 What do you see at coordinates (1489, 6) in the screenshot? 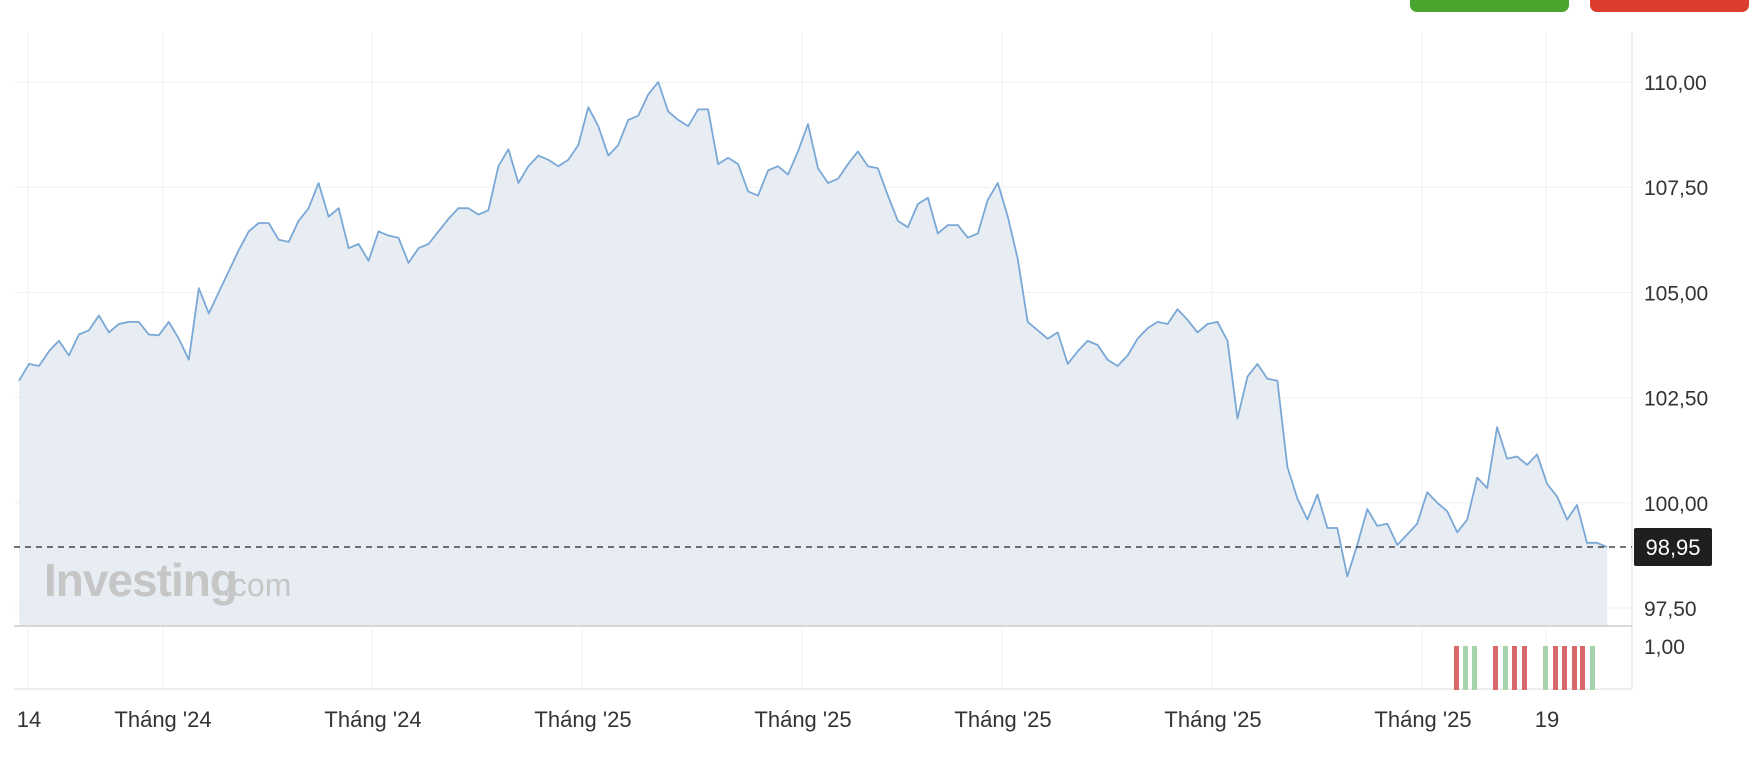
I see `buy-button` at bounding box center [1489, 6].